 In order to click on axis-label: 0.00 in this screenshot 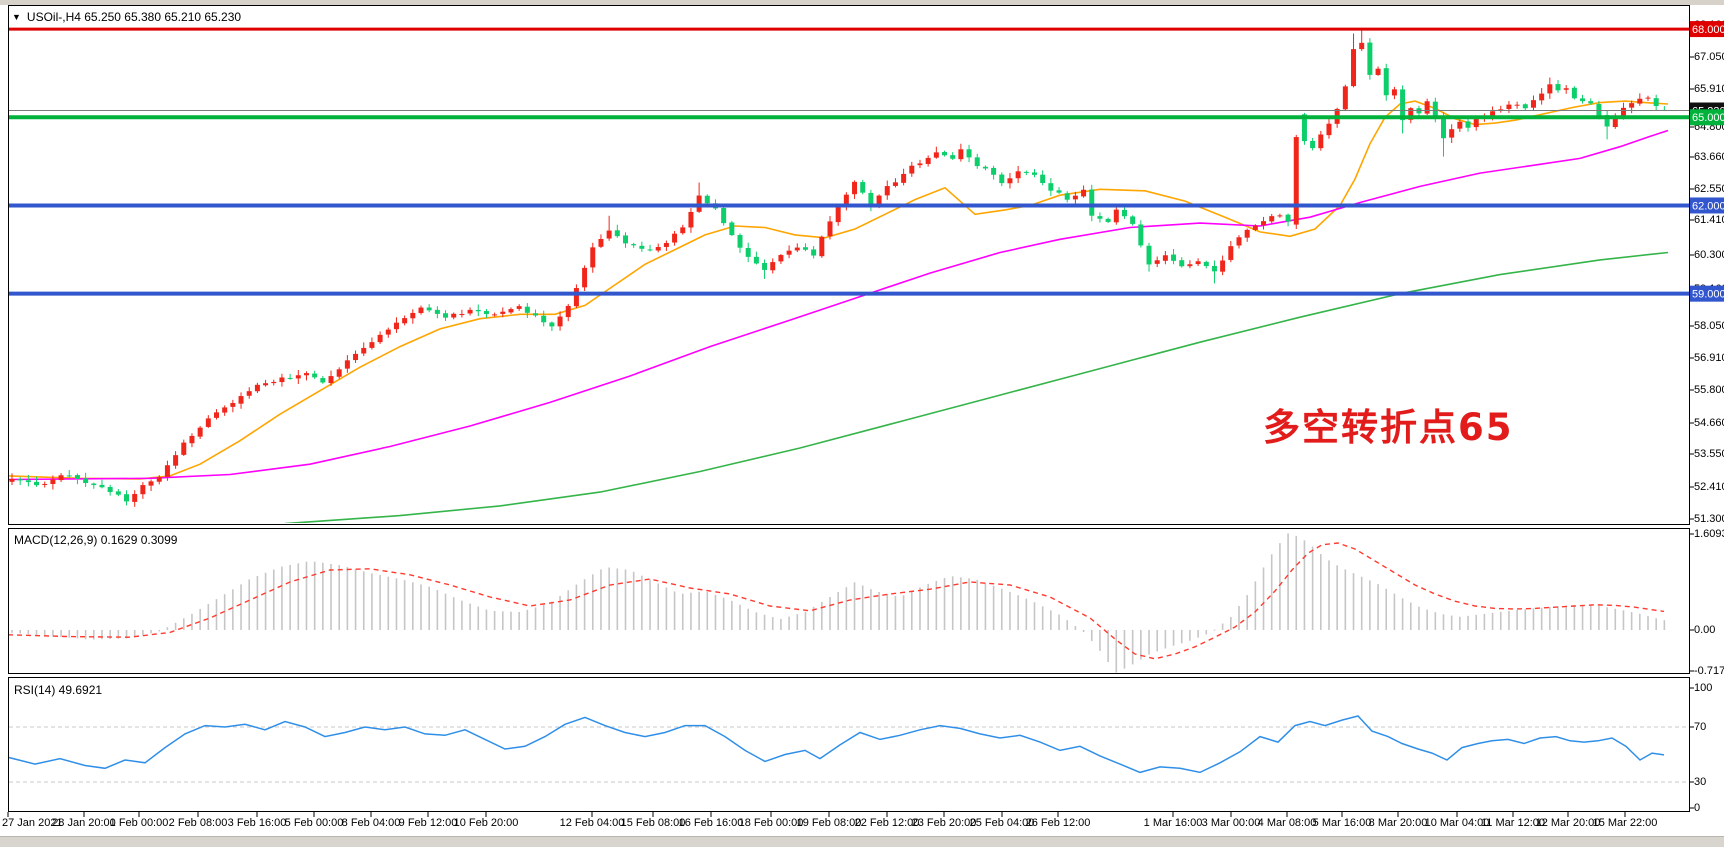, I will do `click(1704, 630)`.